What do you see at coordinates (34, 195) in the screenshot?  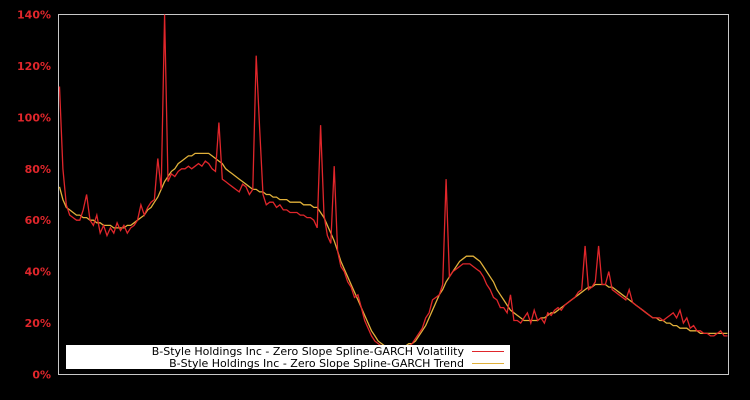 I see `y-axis-ticks: 0% 20% 40% 60% 80% 100% 120% 140%` at bounding box center [34, 195].